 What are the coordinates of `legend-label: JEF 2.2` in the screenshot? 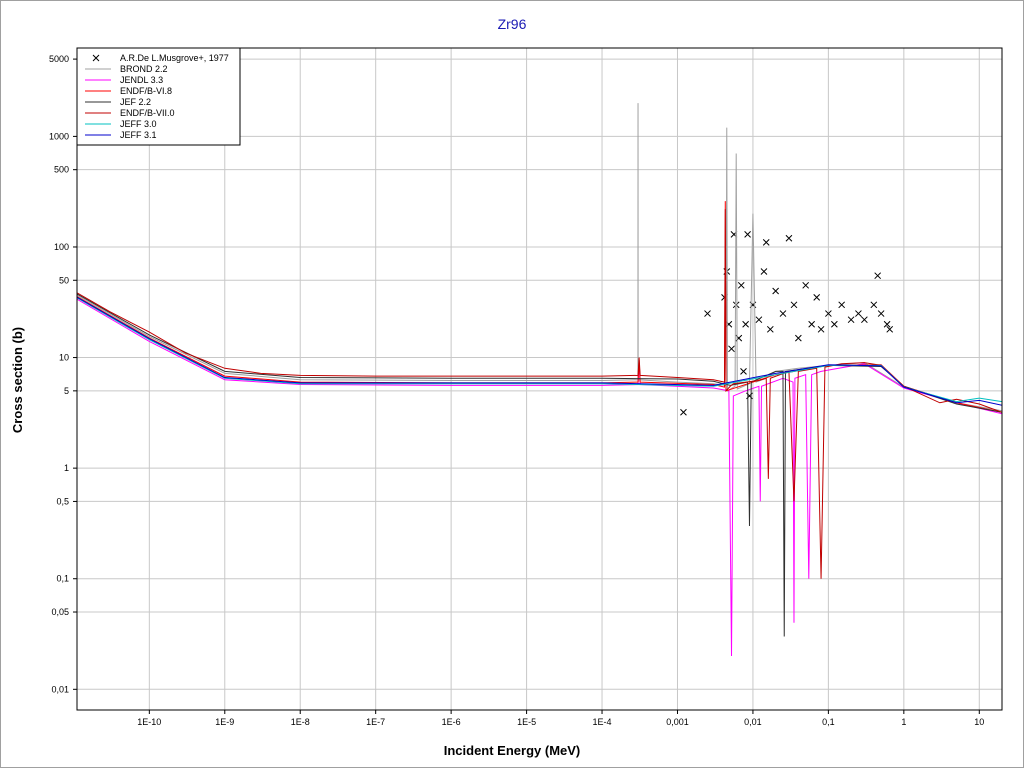 It's located at (135, 102).